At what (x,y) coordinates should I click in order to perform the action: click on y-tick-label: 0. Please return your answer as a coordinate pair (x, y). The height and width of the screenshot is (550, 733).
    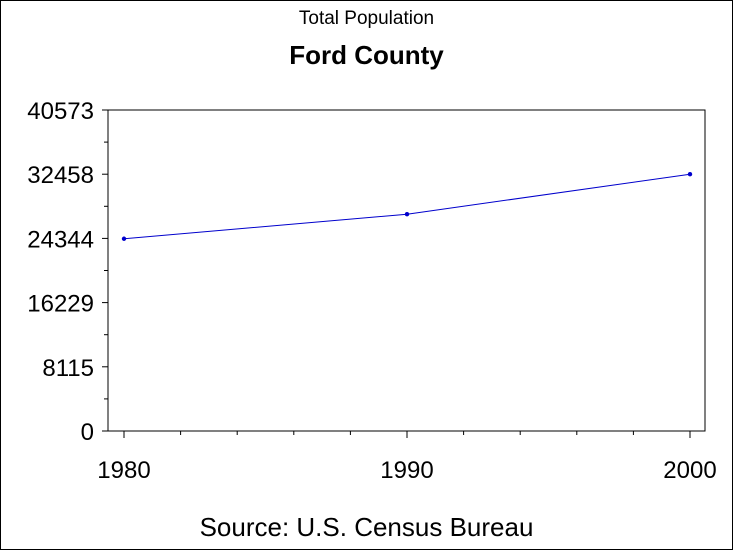
    Looking at the image, I should click on (87, 432).